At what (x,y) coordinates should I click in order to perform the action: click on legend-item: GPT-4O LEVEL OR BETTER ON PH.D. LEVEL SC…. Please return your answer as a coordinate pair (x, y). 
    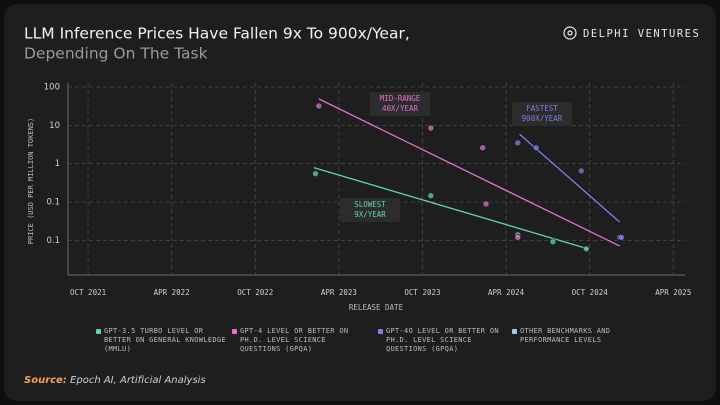
    Looking at the image, I should click on (447, 340).